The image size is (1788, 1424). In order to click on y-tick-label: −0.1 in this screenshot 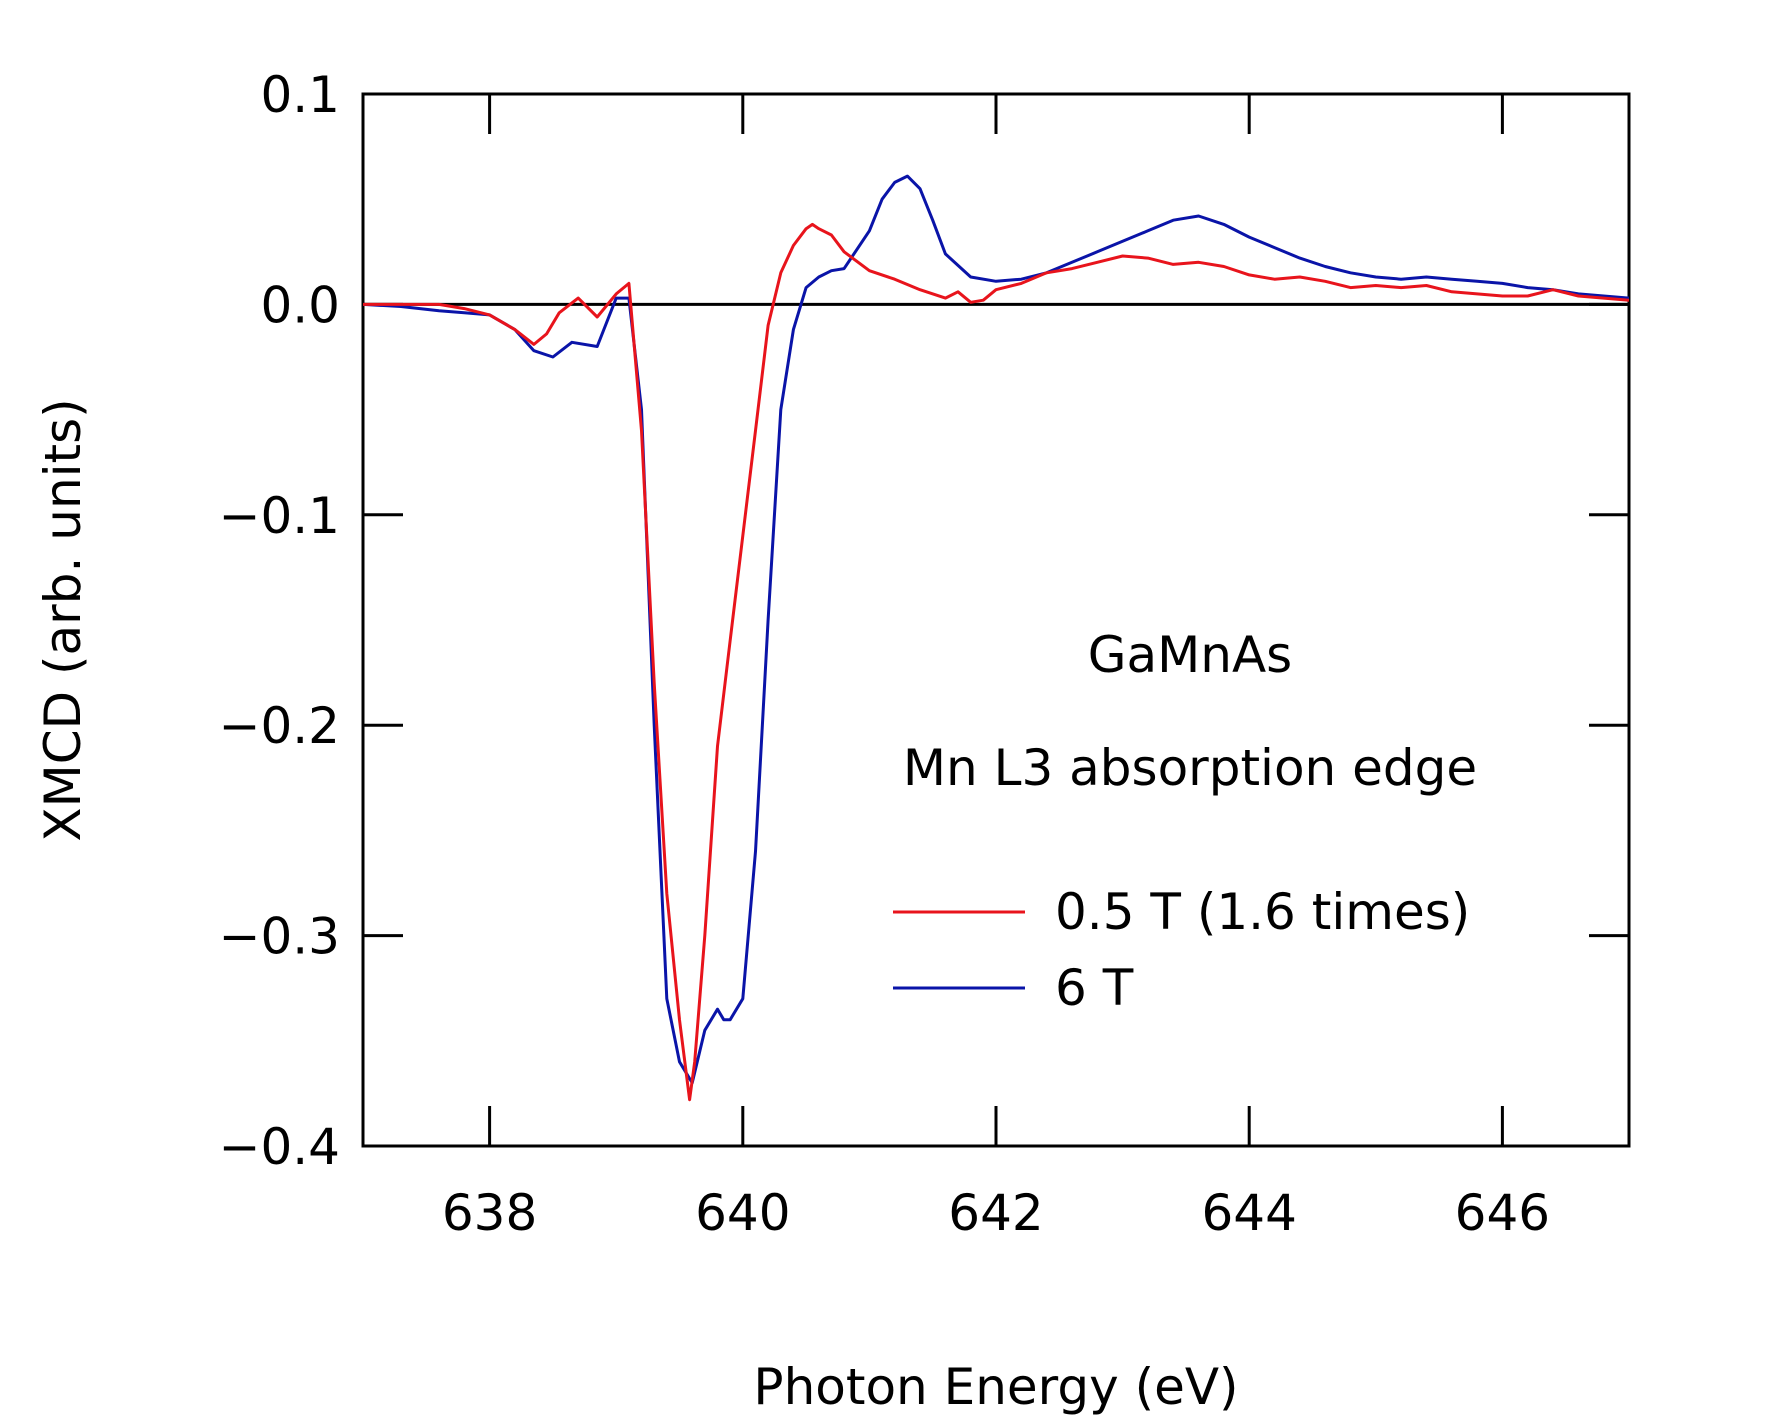, I will do `click(279, 516)`.